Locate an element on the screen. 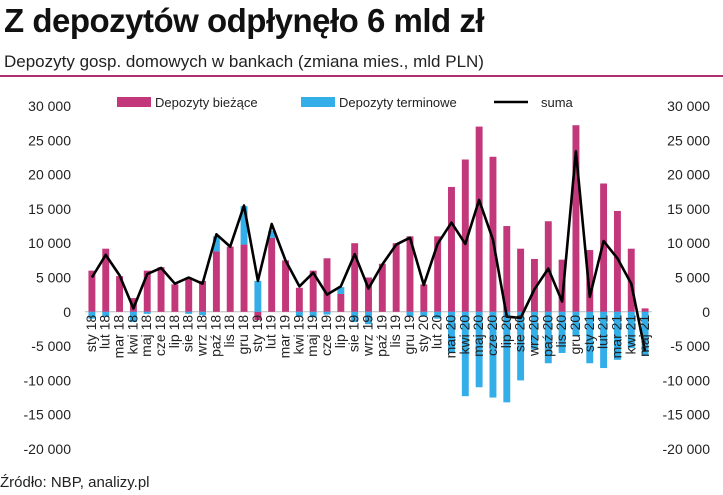 The width and height of the screenshot is (723, 495). x-tick-label: wrz 20 is located at coordinates (533, 336).